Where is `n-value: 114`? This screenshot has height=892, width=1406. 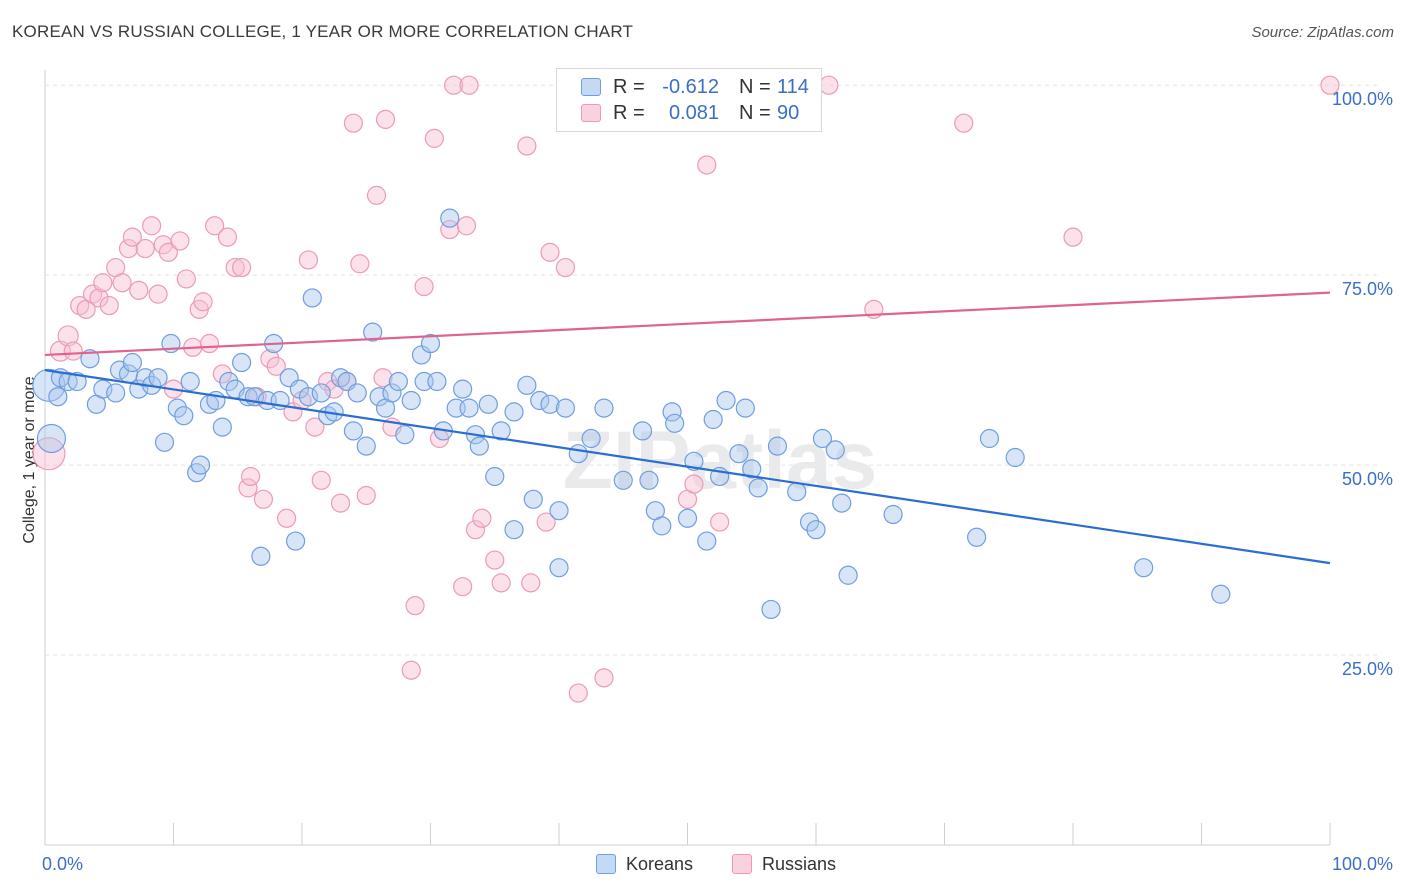
n-value: 114 is located at coordinates (793, 86).